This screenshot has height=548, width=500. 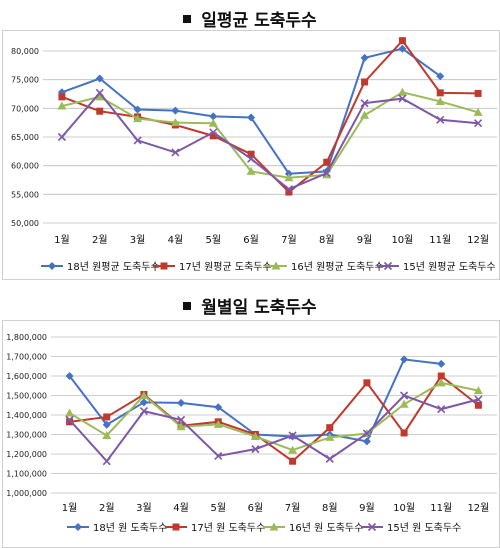 What do you see at coordinates (225, 267) in the screenshot?
I see `legend-label: 17년 원평균 도축두수` at bounding box center [225, 267].